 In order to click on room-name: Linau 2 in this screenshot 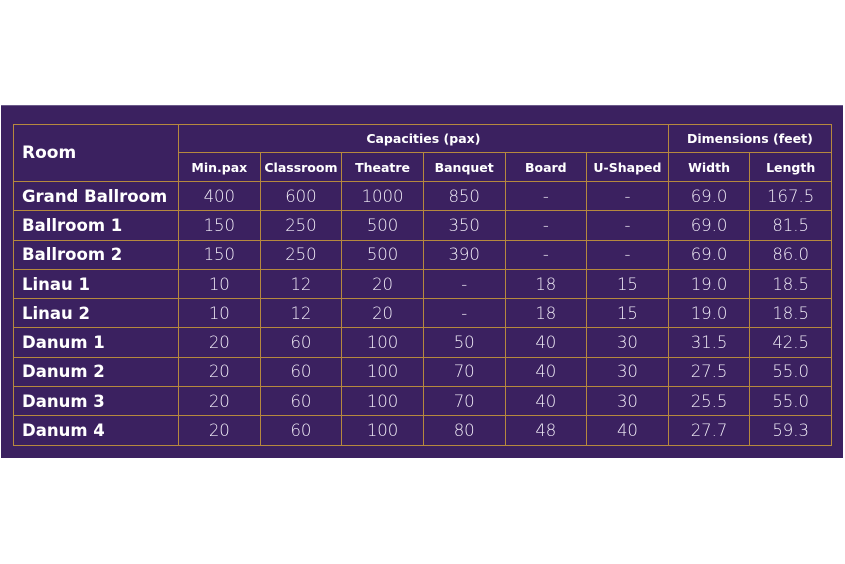, I will do `click(96, 313)`.